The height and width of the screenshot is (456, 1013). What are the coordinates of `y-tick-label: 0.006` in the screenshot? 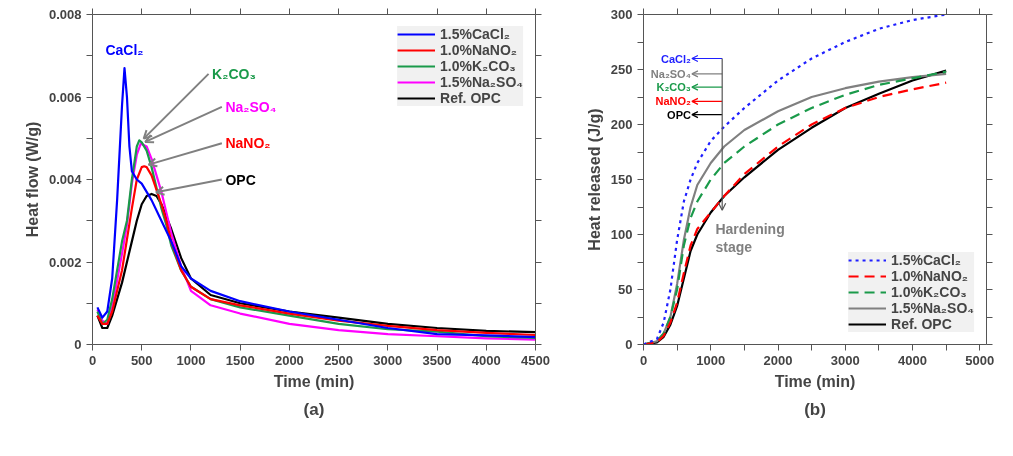 It's located at (65, 97).